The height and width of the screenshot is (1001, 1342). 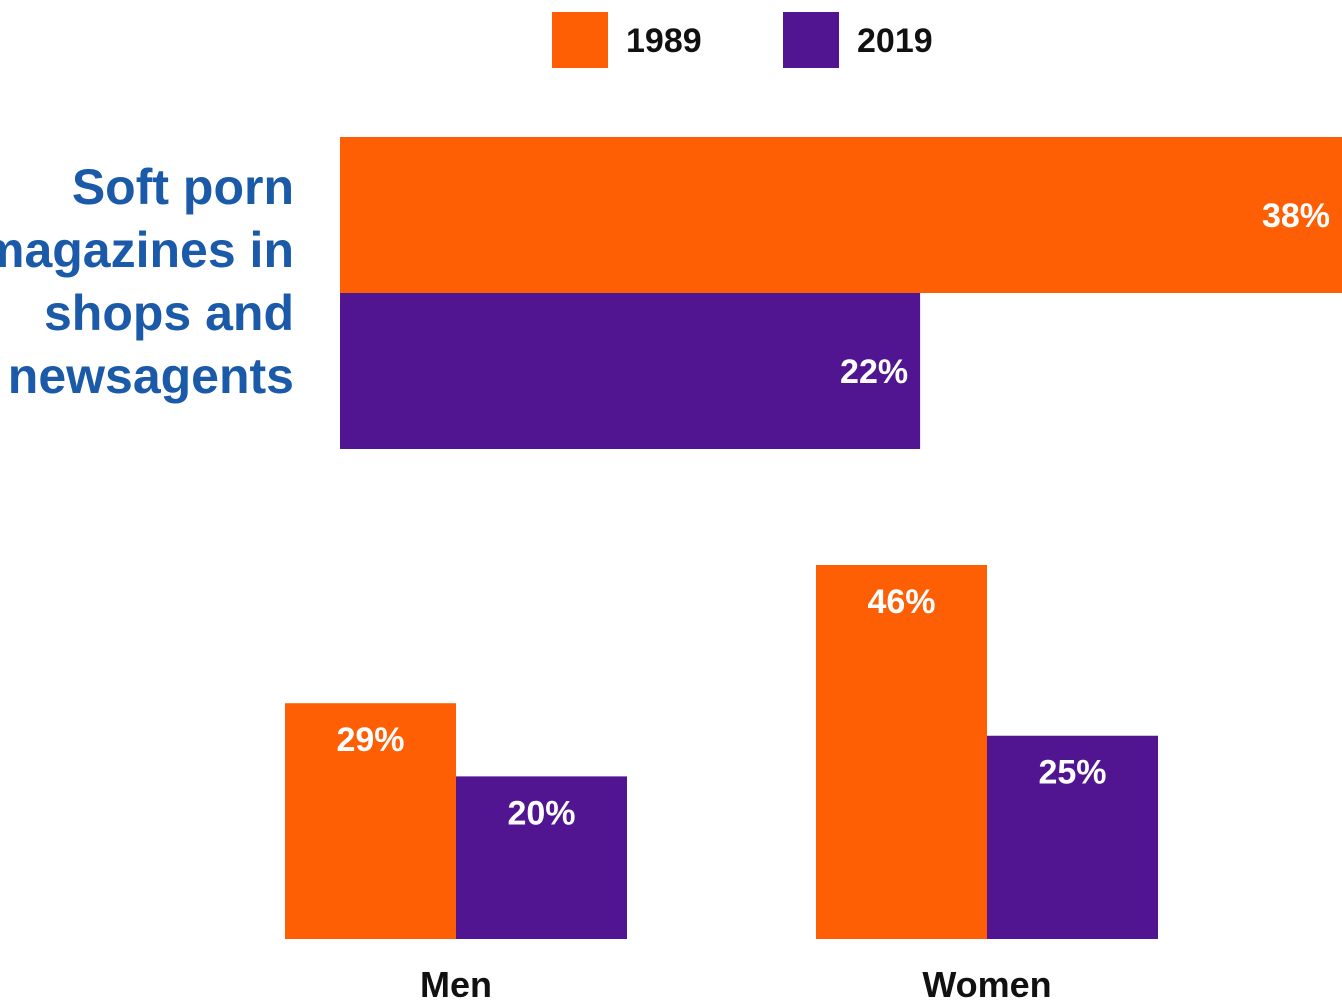 What do you see at coordinates (1072, 773) in the screenshot?
I see `bar-label-women-2019: 25%` at bounding box center [1072, 773].